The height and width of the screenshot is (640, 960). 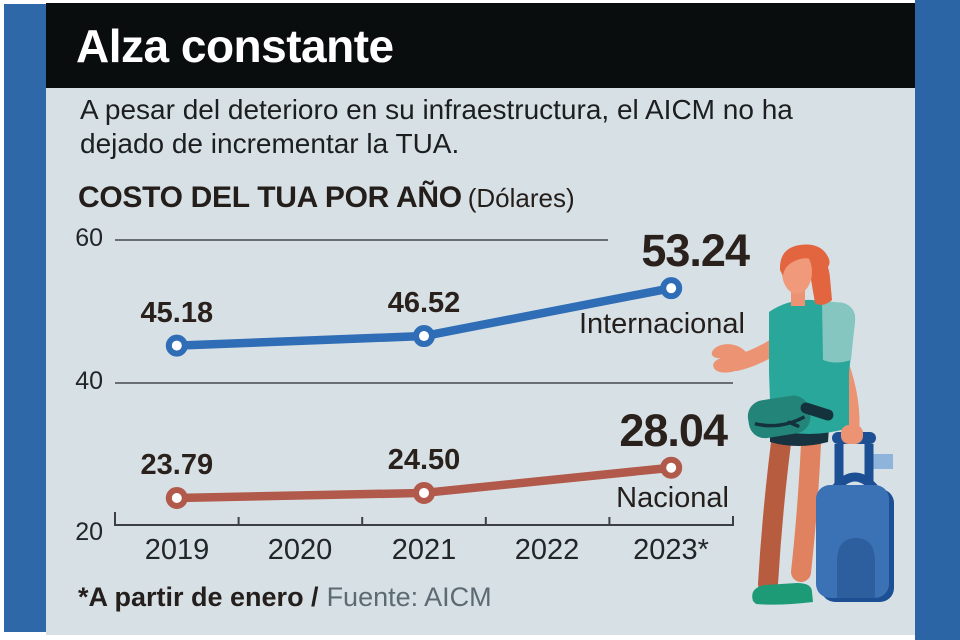 I want to click on chart-unit-label: (Dólares), so click(x=521, y=198).